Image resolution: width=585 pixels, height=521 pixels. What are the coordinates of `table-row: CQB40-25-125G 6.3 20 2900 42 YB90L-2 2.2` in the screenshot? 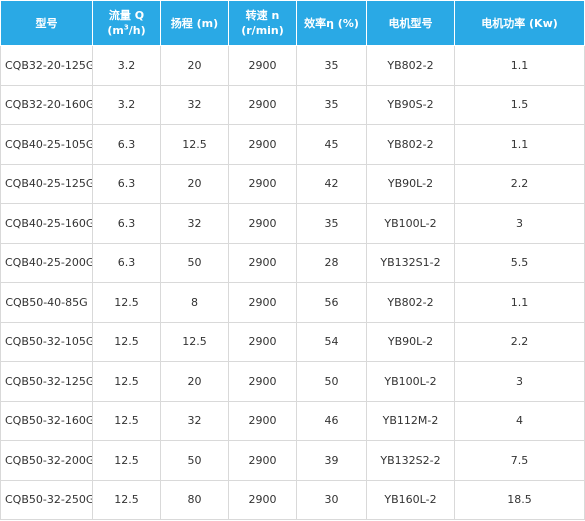 It's located at (292, 183).